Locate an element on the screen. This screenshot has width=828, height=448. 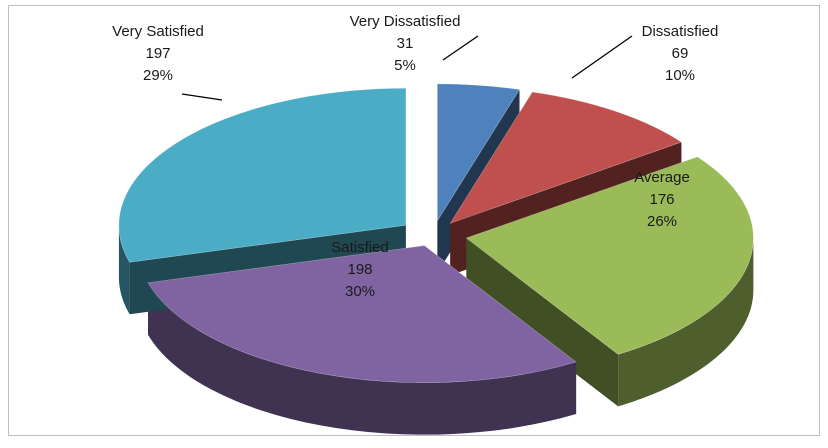
leader-lines is located at coordinates (407, 68).